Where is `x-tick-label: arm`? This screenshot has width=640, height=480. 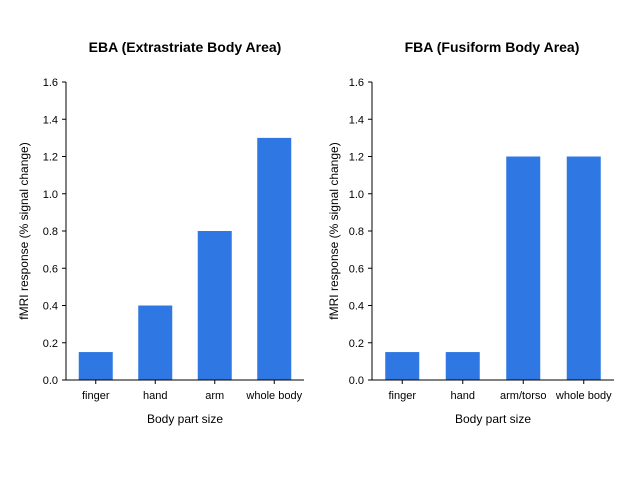 x-tick-label: arm is located at coordinates (214, 396).